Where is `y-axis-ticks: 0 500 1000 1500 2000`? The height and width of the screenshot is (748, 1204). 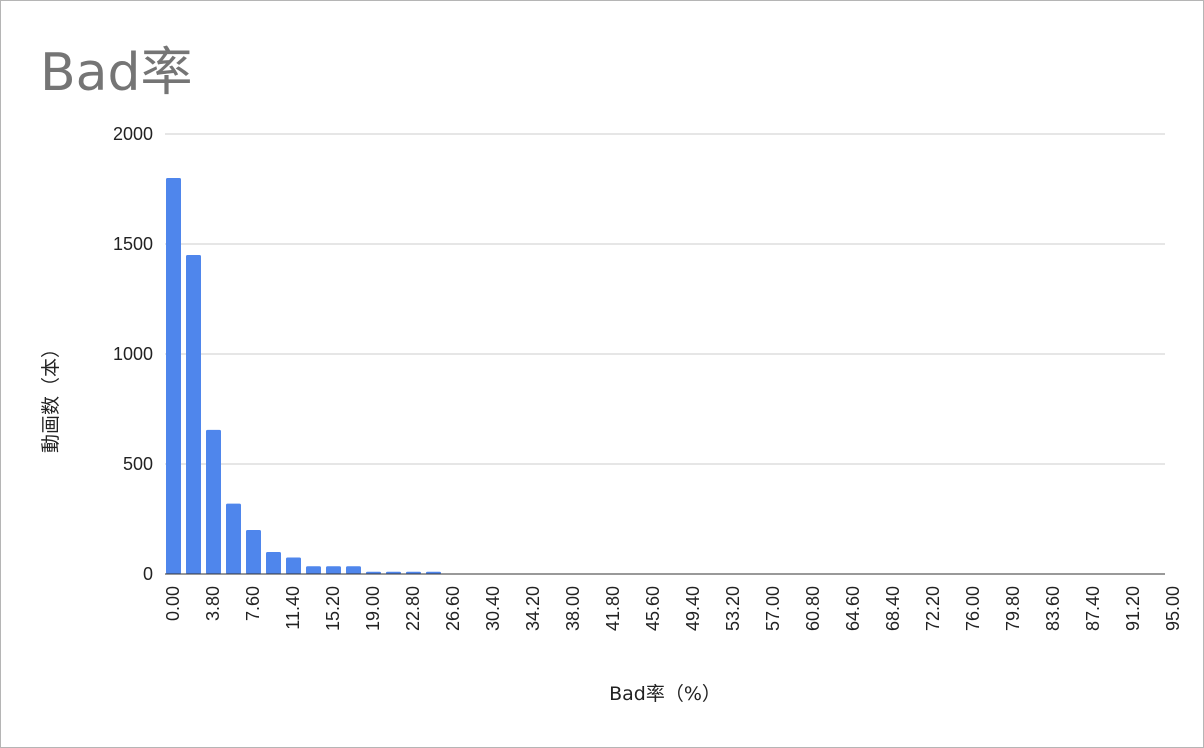 y-axis-ticks: 0 500 1000 1500 2000 is located at coordinates (133, 354).